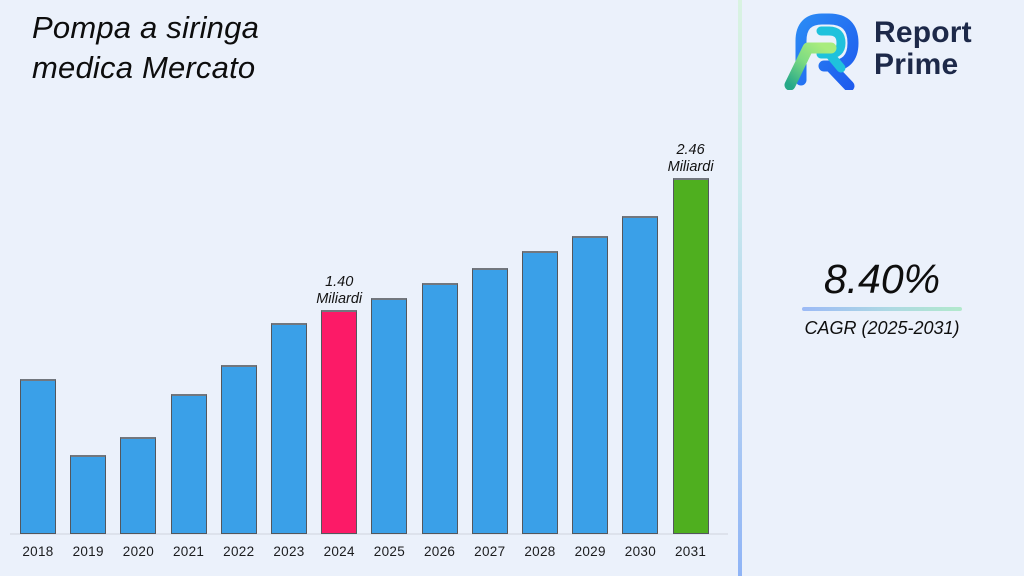  What do you see at coordinates (640, 551) in the screenshot?
I see `x-tick-2030: 2030` at bounding box center [640, 551].